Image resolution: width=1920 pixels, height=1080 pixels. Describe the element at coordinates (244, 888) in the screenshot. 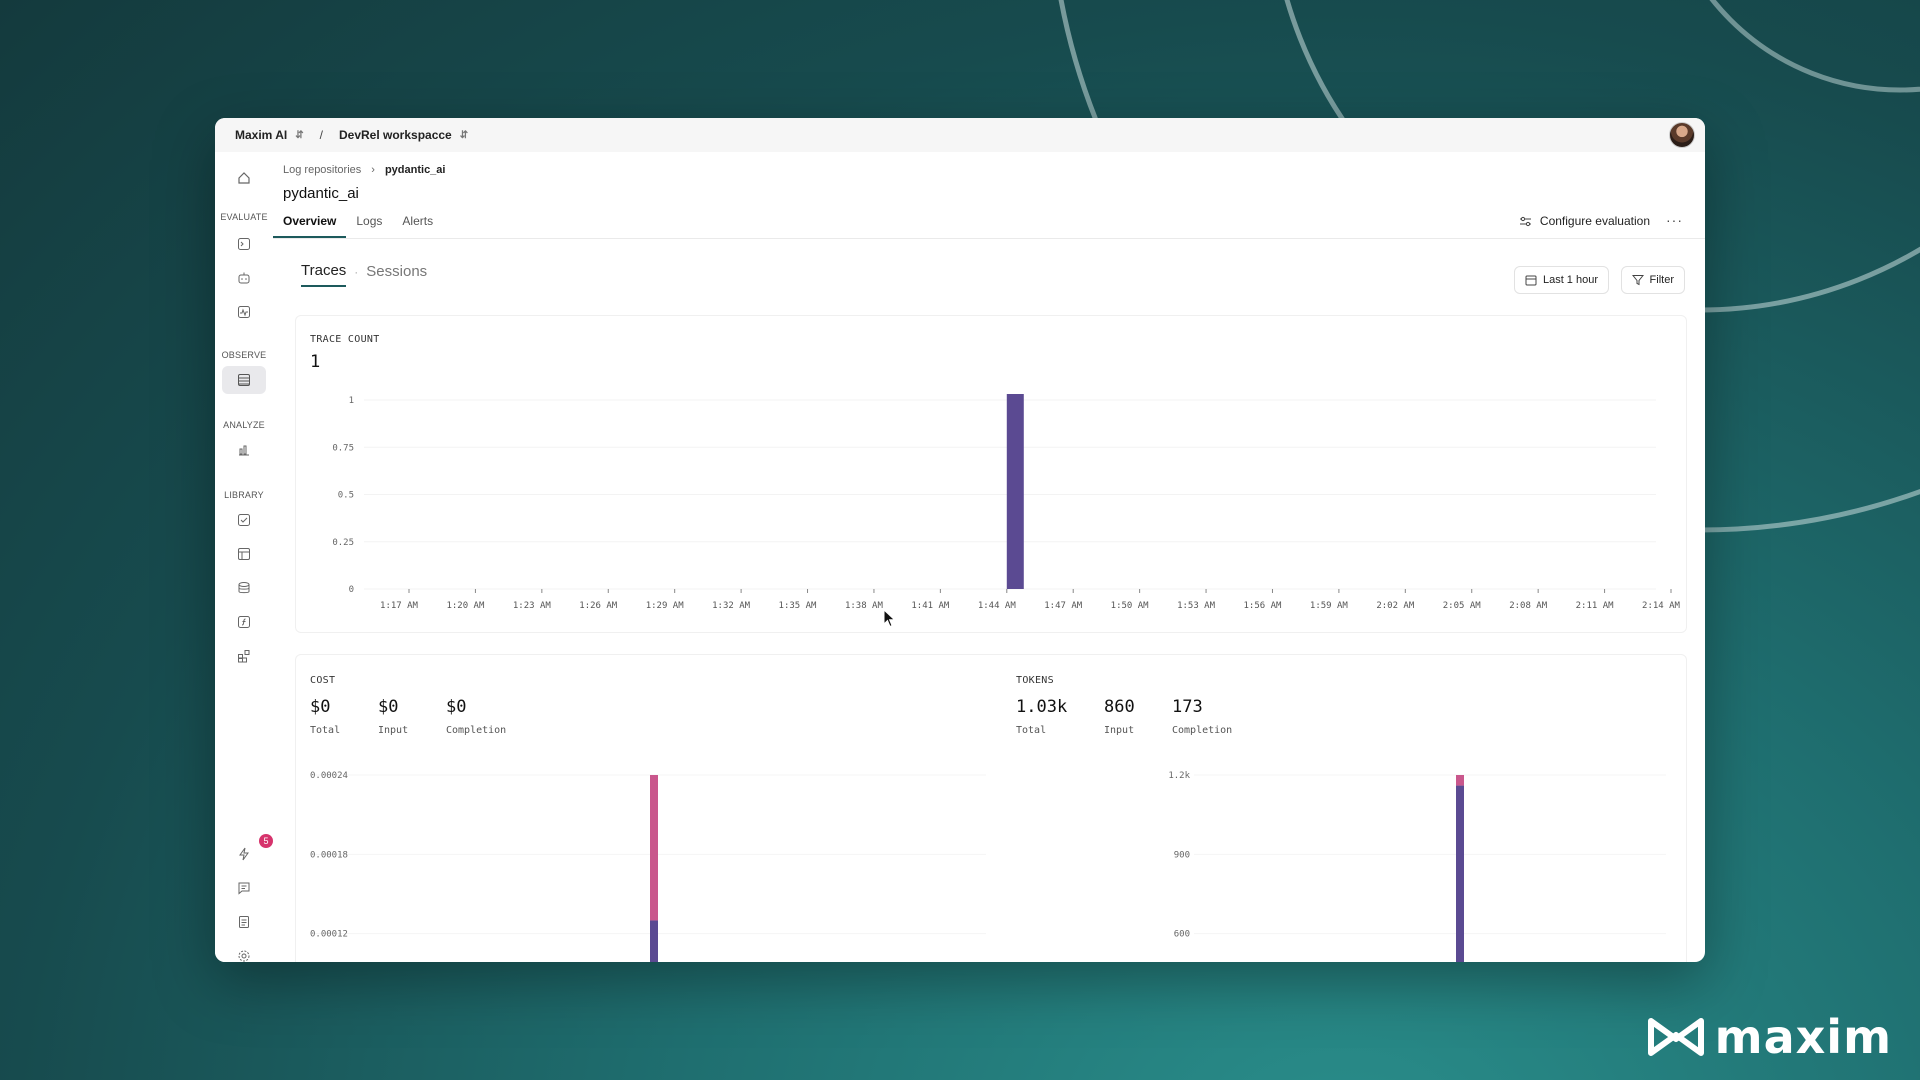

I see `feedback-icon` at that location.